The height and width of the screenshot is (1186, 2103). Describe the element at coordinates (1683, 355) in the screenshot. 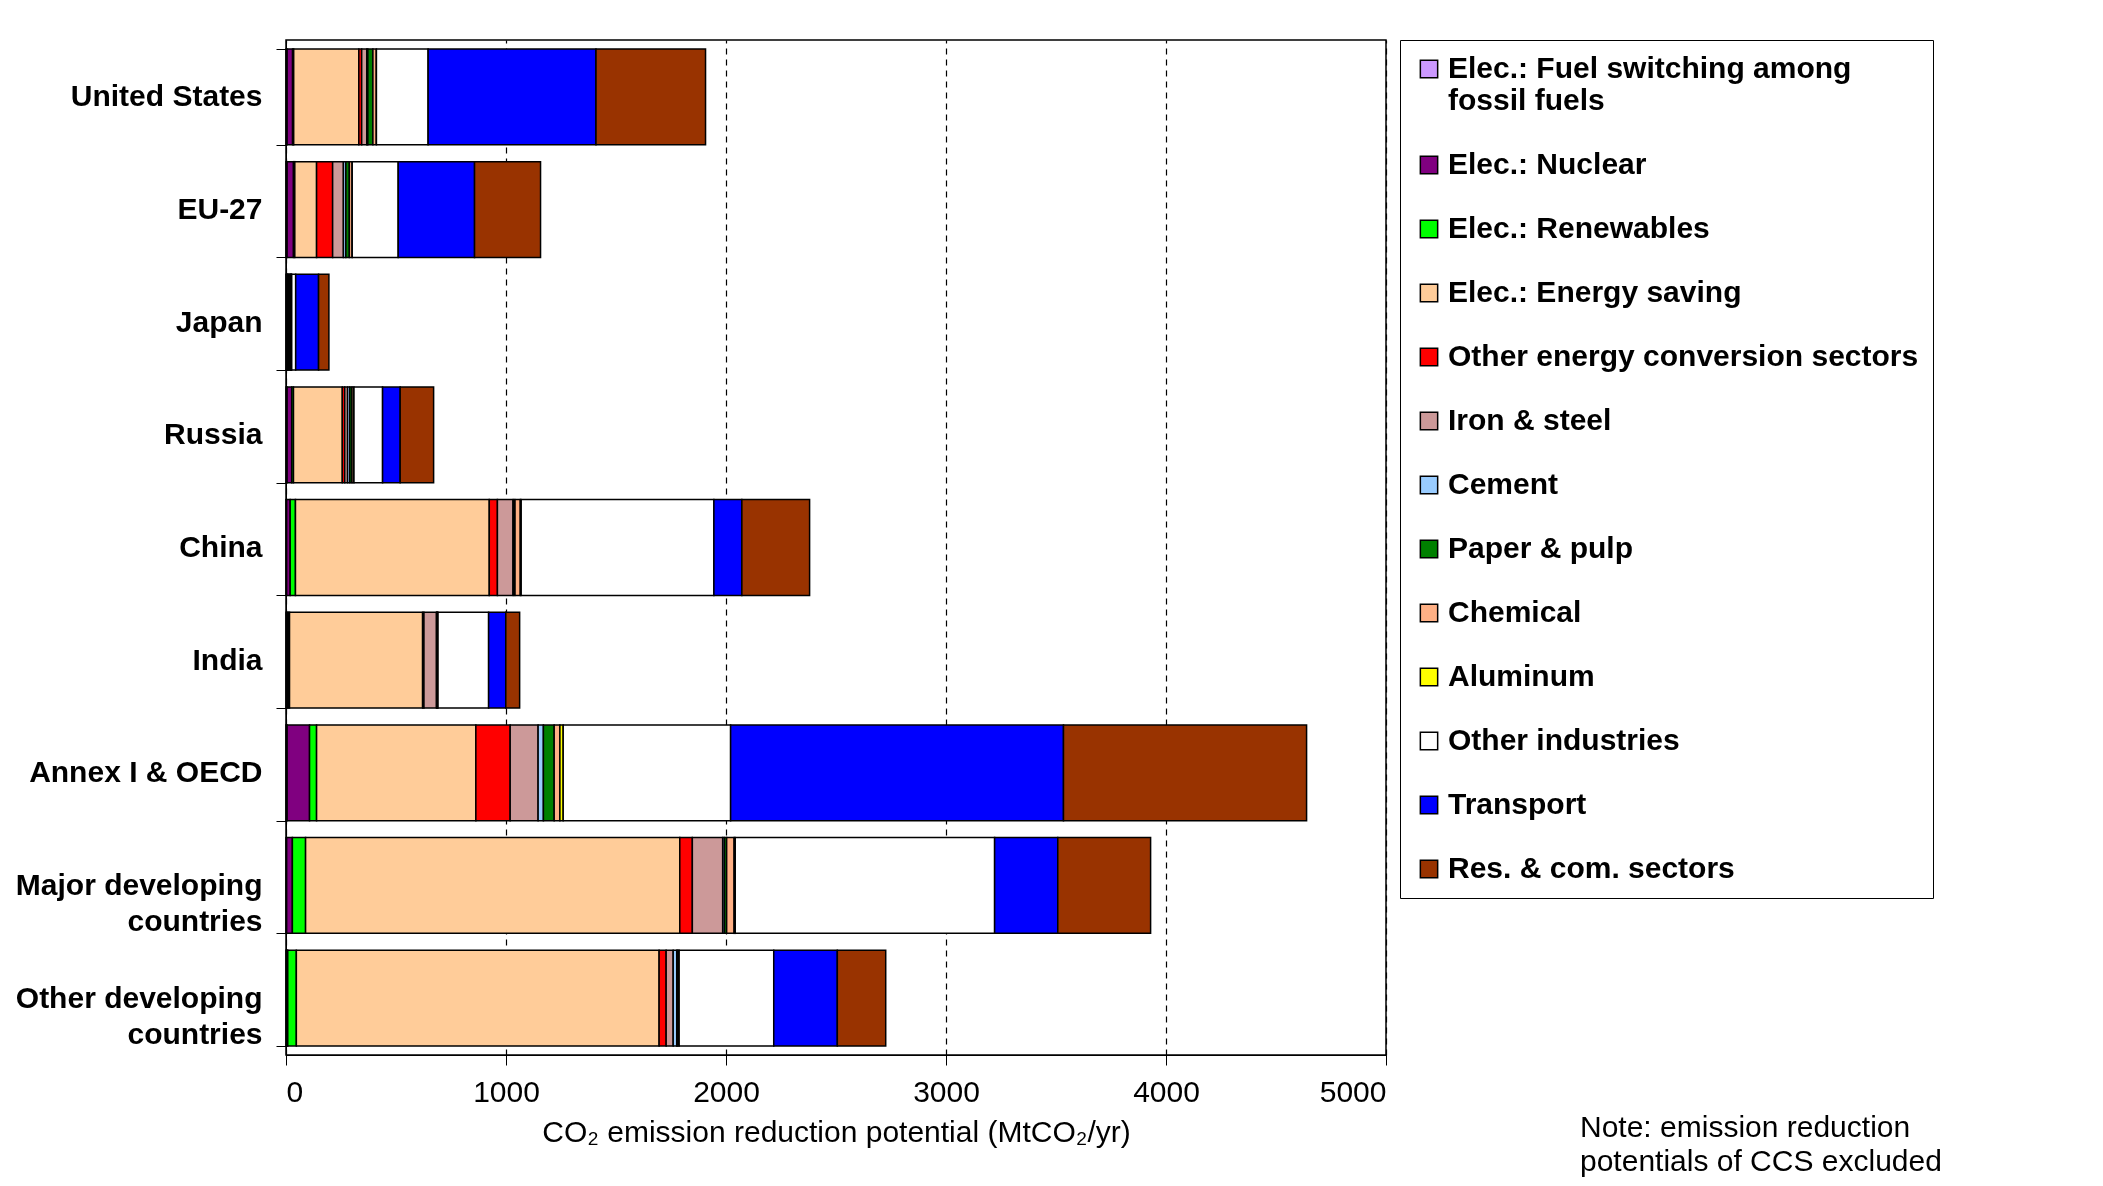

I see `legend-label: Other energy conversion sectors` at that location.